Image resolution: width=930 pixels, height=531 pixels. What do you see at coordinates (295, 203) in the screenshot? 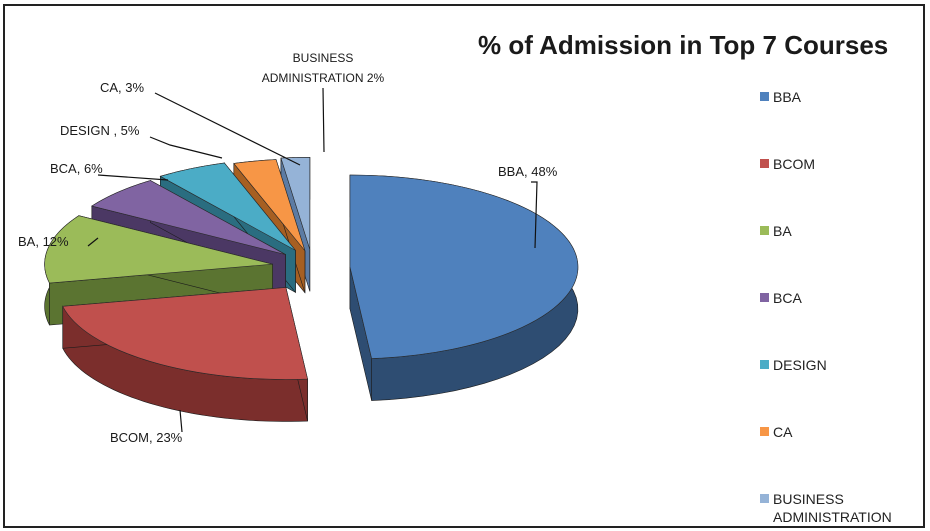
I see `slice-business-administration` at bounding box center [295, 203].